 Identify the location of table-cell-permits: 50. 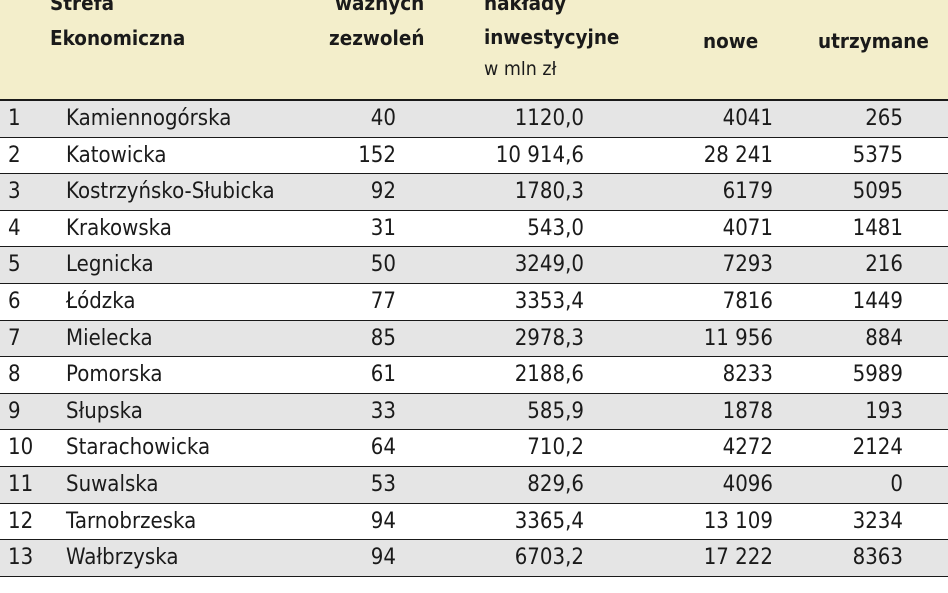
(383, 265).